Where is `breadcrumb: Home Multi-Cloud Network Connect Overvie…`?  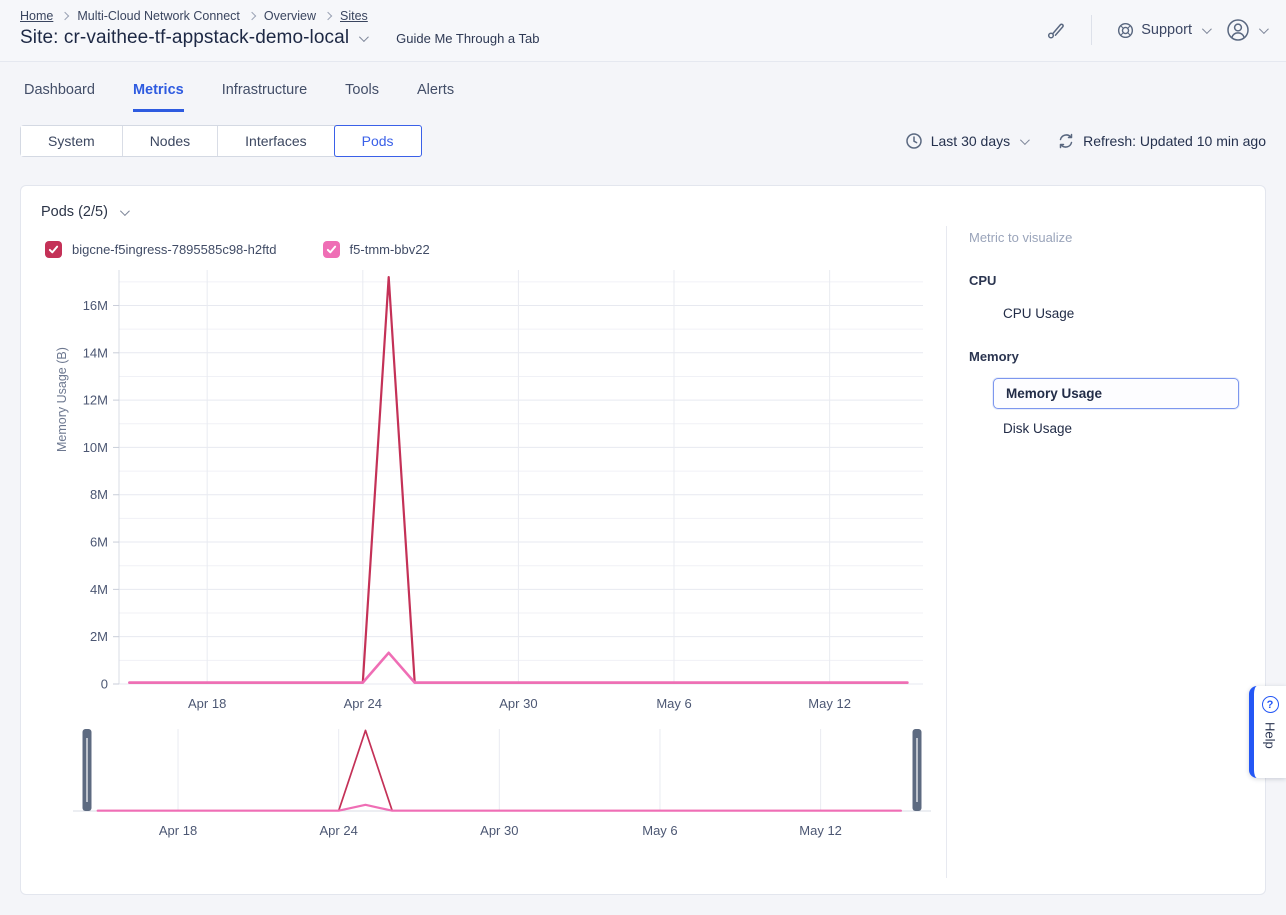
breadcrumb: Home Multi-Cloud Network Connect Overvie… is located at coordinates (643, 16).